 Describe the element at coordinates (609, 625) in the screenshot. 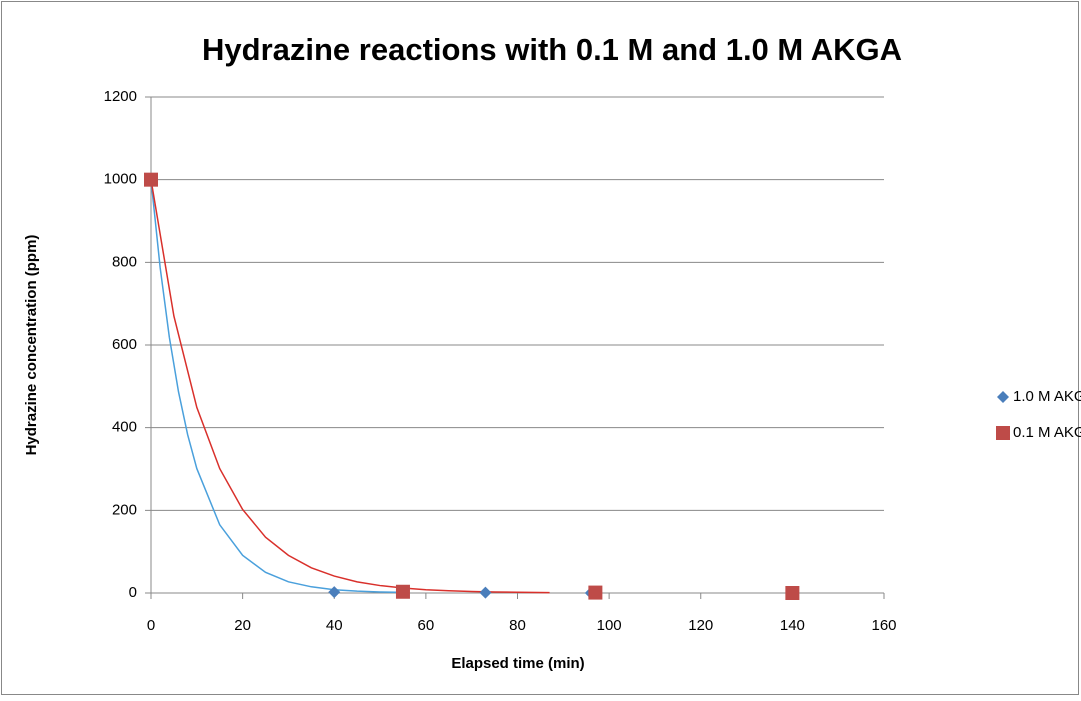

I see `x-tick-label: 100` at that location.